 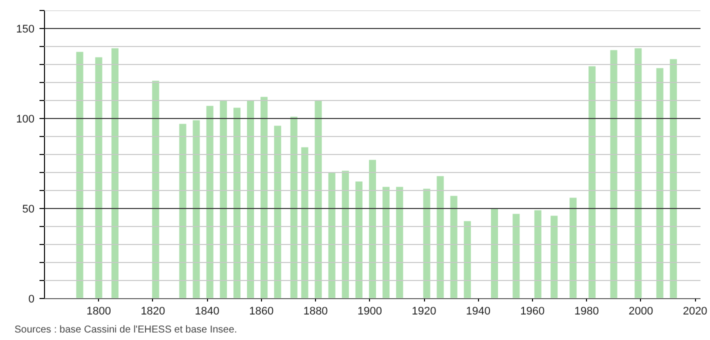 I want to click on x-tick-label: 1980, so click(x=586, y=312).